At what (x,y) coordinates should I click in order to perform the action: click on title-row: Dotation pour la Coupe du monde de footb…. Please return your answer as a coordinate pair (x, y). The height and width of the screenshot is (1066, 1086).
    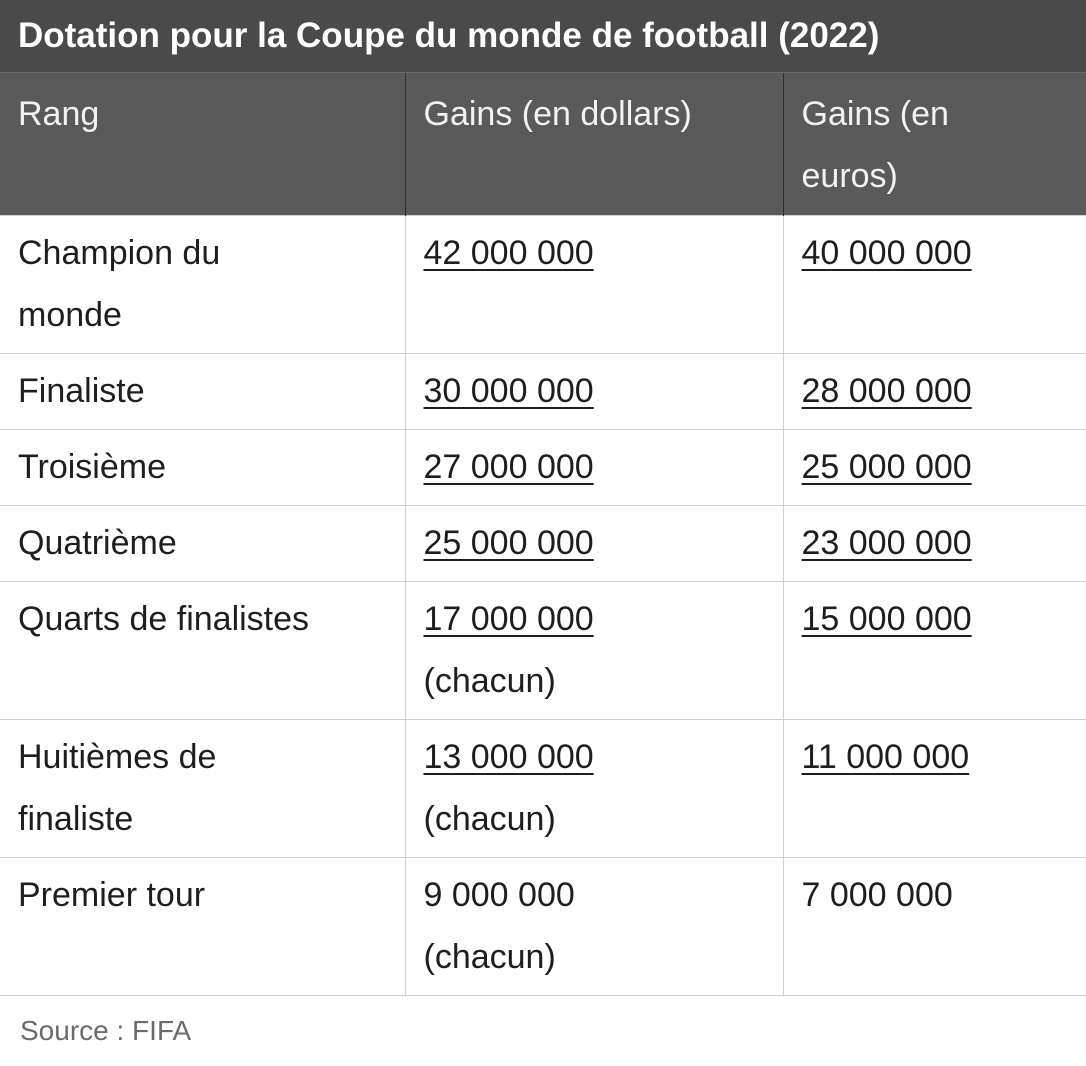
    Looking at the image, I should click on (543, 36).